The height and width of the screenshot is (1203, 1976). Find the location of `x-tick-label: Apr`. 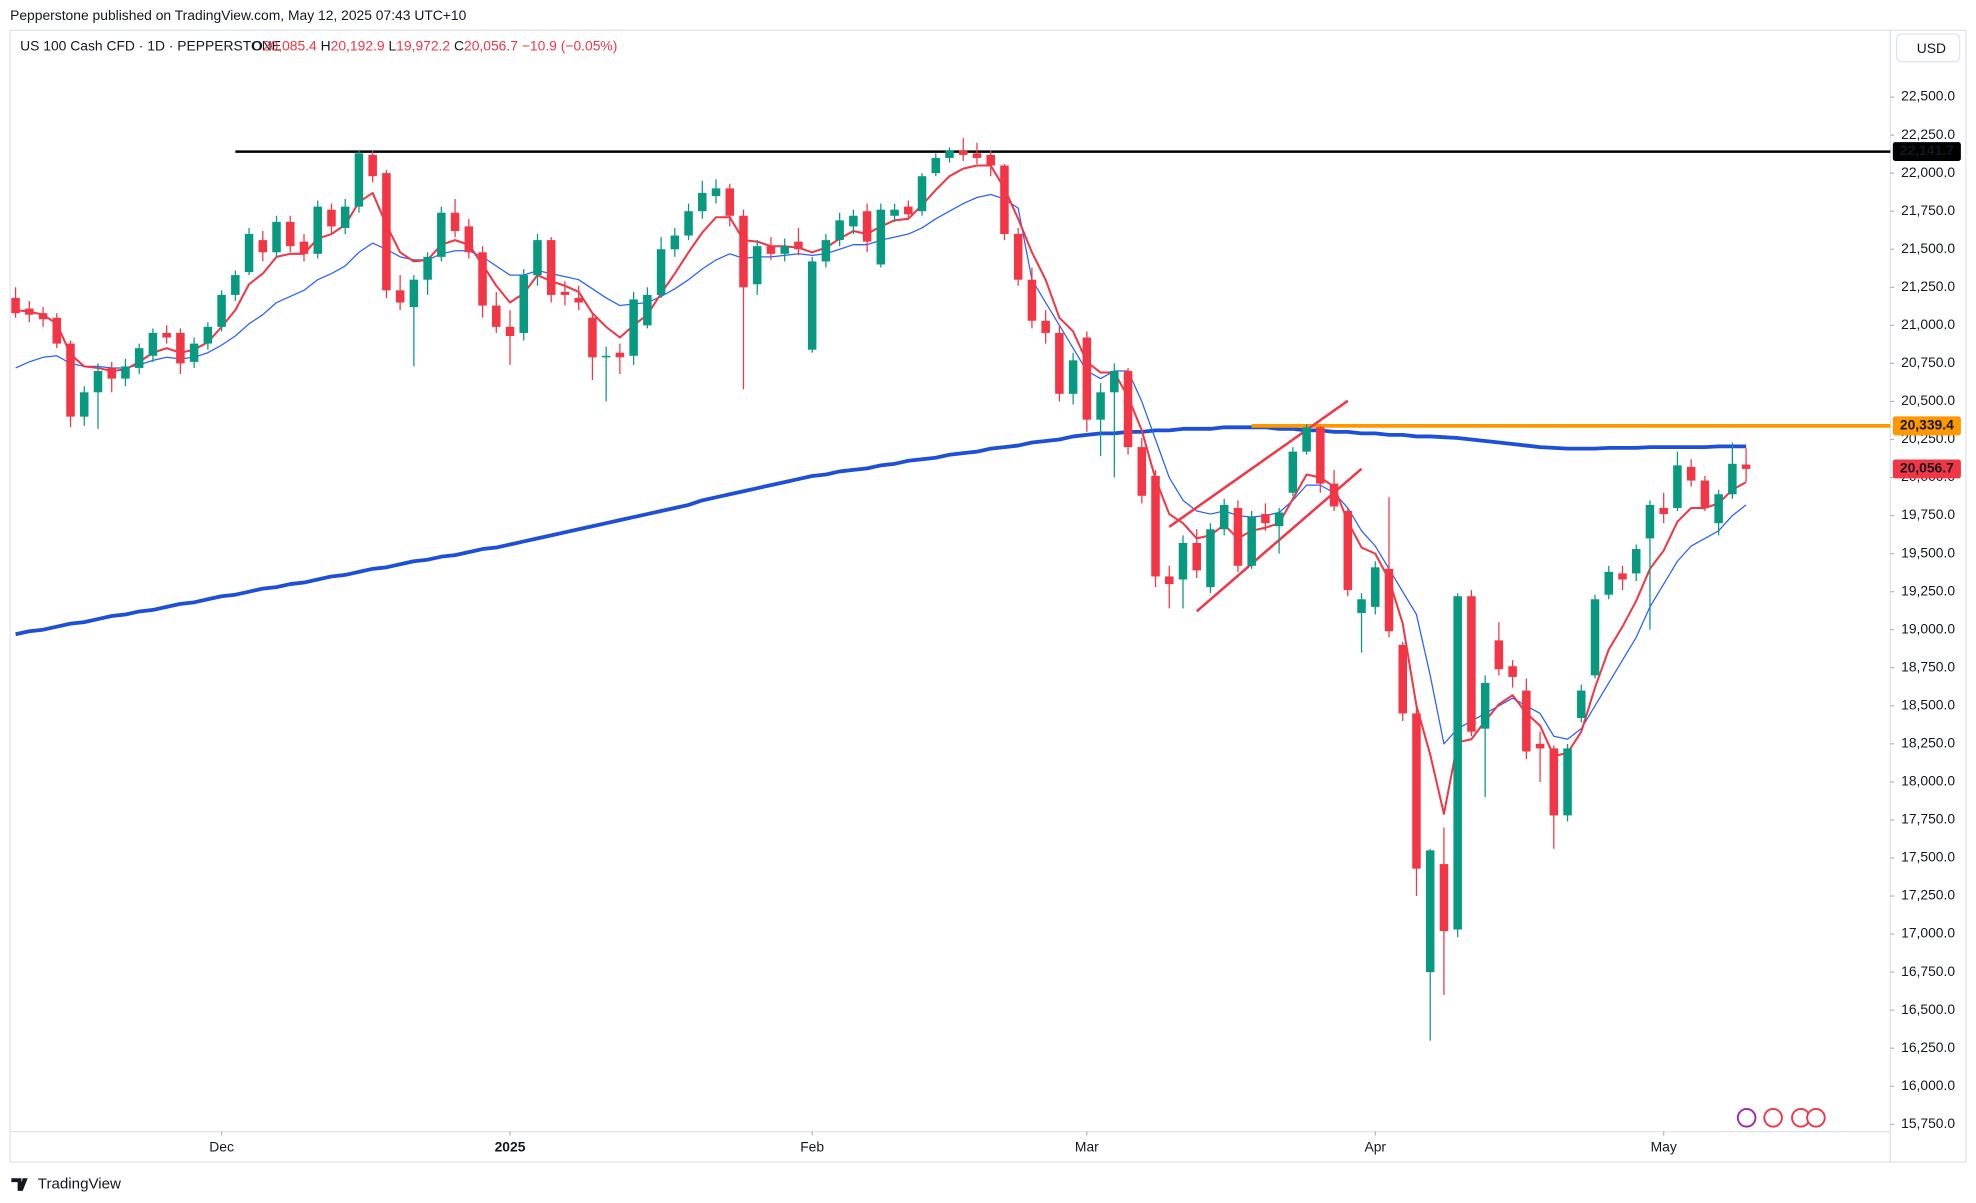

x-tick-label: Apr is located at coordinates (1375, 1147).